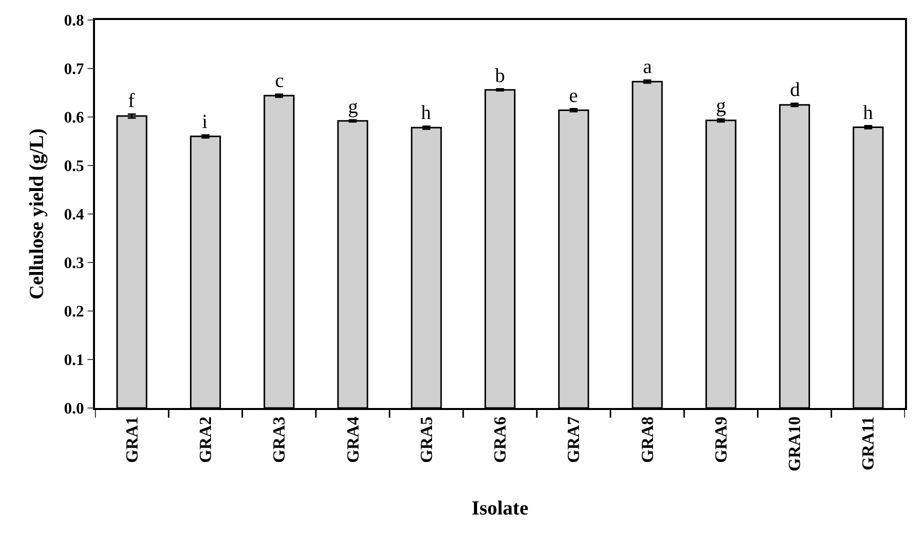 This screenshot has height=558, width=917. Describe the element at coordinates (205, 439) in the screenshot. I see `x-tick-label: GRA2` at that location.